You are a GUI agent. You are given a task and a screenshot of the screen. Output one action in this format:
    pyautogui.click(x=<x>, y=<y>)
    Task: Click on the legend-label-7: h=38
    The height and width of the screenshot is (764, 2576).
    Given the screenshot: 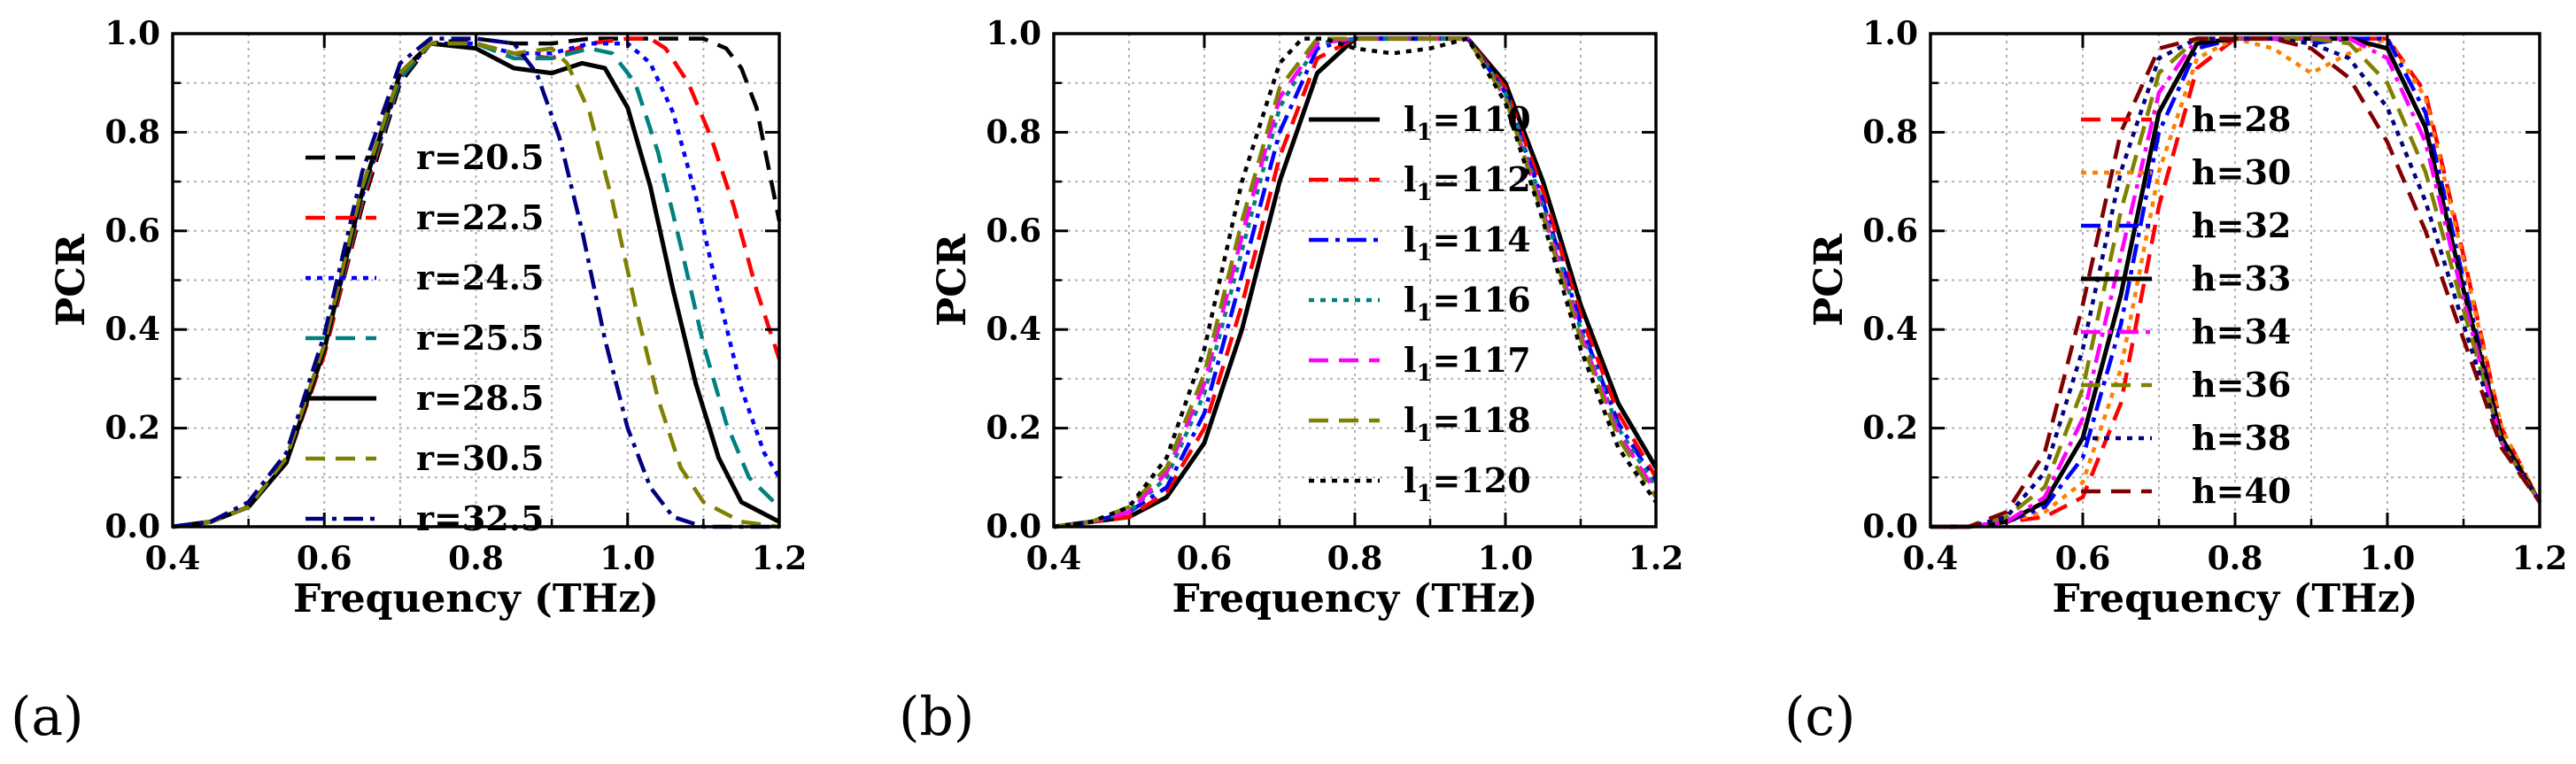 What is the action you would take?
    pyautogui.click(x=2241, y=438)
    